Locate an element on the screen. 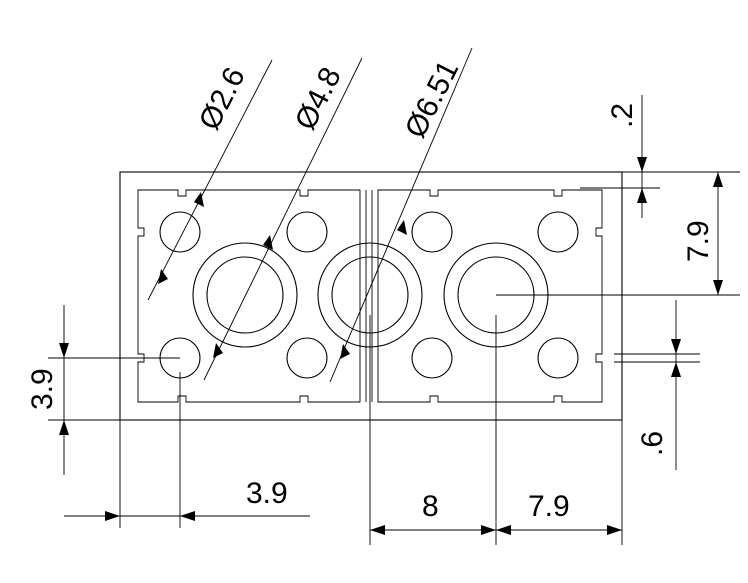 Image resolution: width=748 pixels, height=583 pixels. dimension-bottom-right-label: 7.9 is located at coordinates (549, 506).